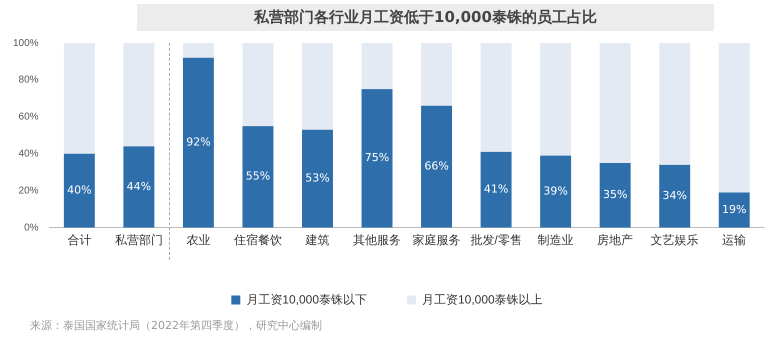 Image resolution: width=784 pixels, height=342 pixels. I want to click on data-label: 39%, so click(555, 191).